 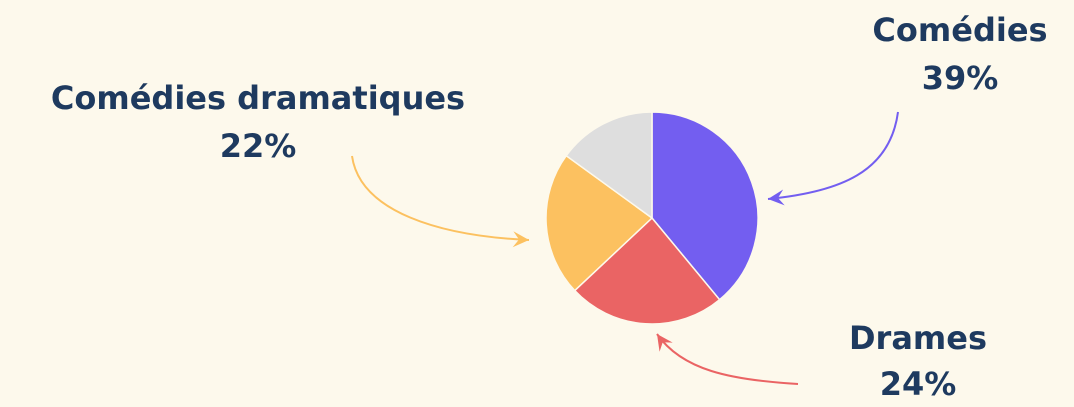 What do you see at coordinates (959, 30) in the screenshot?
I see `slice-label: Comédies` at bounding box center [959, 30].